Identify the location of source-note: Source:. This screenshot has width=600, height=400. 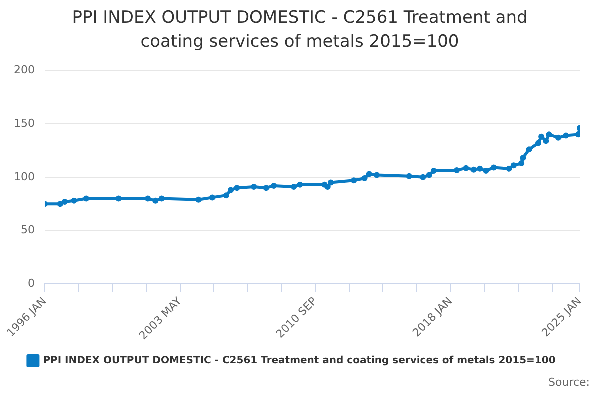
(569, 382).